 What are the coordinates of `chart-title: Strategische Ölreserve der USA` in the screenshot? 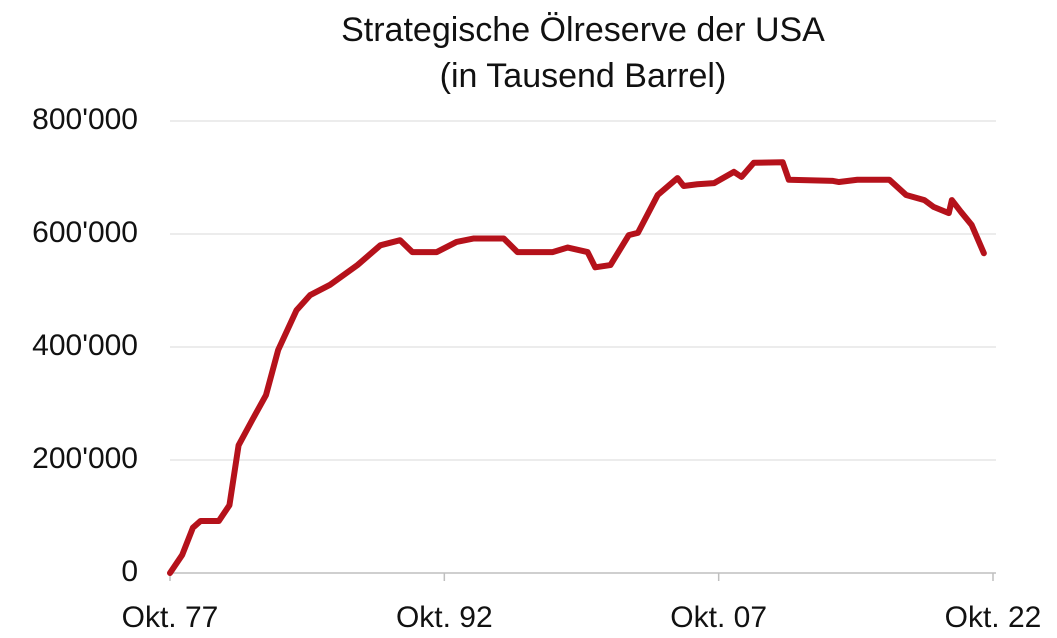 It's located at (583, 30).